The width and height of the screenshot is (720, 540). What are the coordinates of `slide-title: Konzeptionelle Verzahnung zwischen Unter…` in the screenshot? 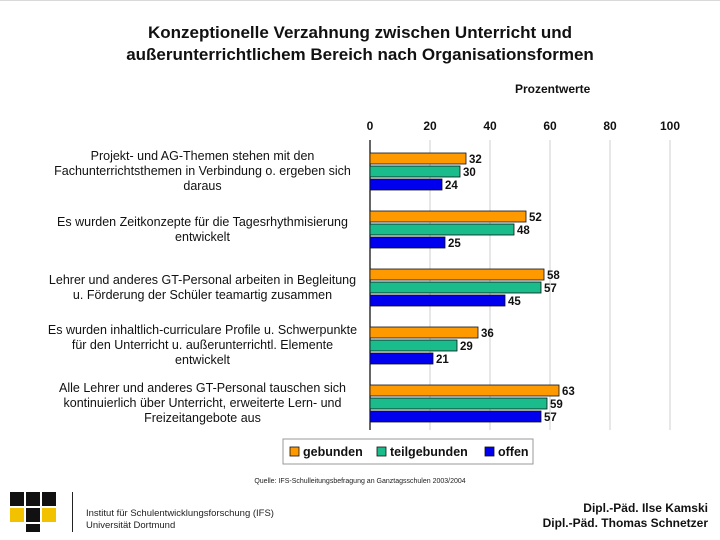 It's located at (360, 44).